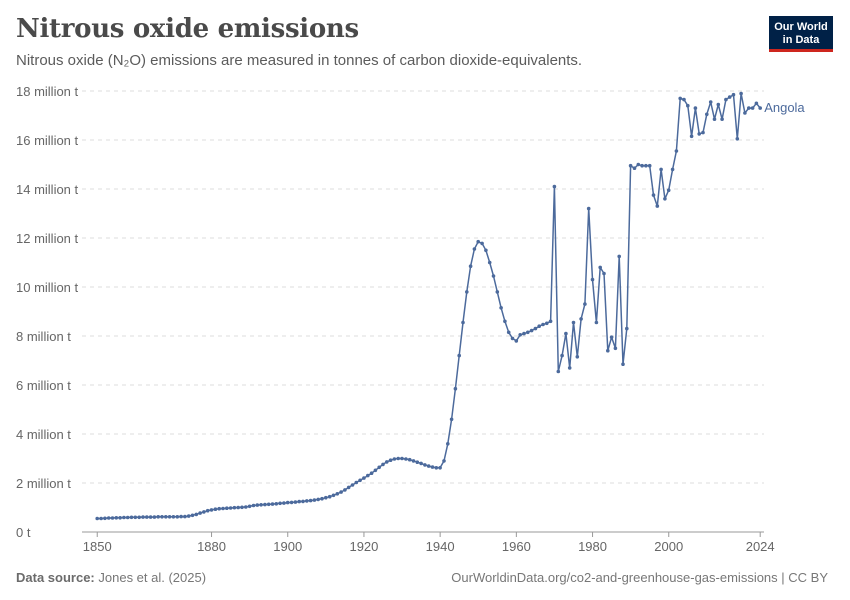 This screenshot has width=850, height=600. I want to click on y-tick-label: 4 million t, so click(43, 434).